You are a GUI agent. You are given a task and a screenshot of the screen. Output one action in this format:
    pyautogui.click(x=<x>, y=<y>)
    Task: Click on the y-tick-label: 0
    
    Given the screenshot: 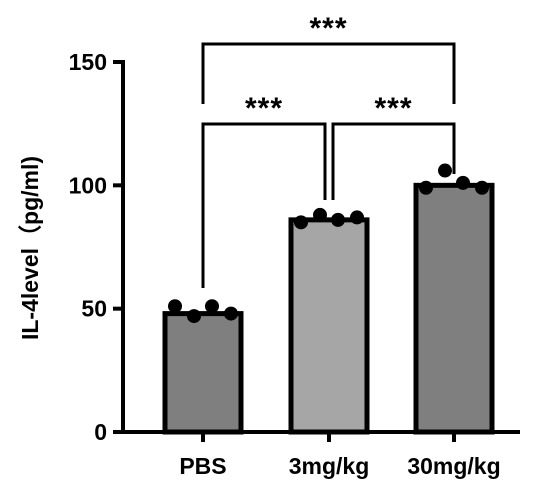 What is the action you would take?
    pyautogui.click(x=100, y=432)
    